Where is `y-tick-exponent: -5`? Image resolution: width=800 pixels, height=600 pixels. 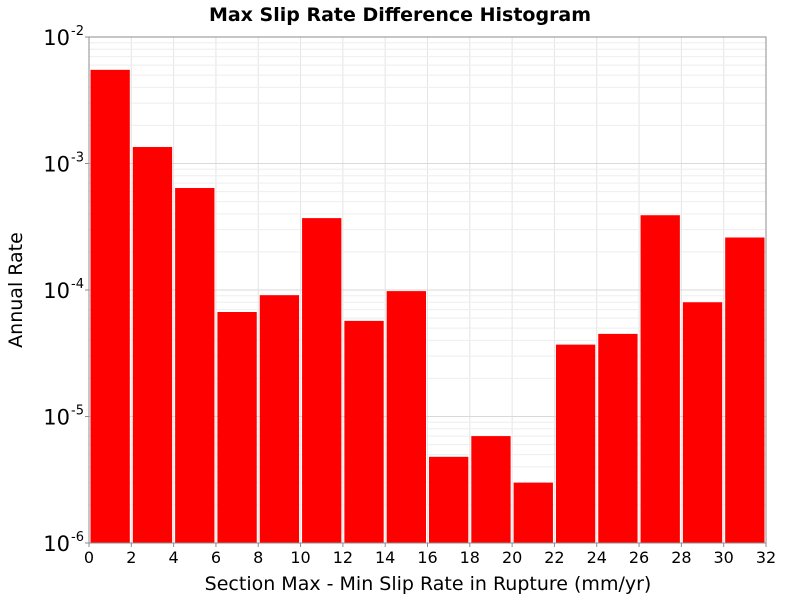 y-tick-exponent: -5 is located at coordinates (77, 411).